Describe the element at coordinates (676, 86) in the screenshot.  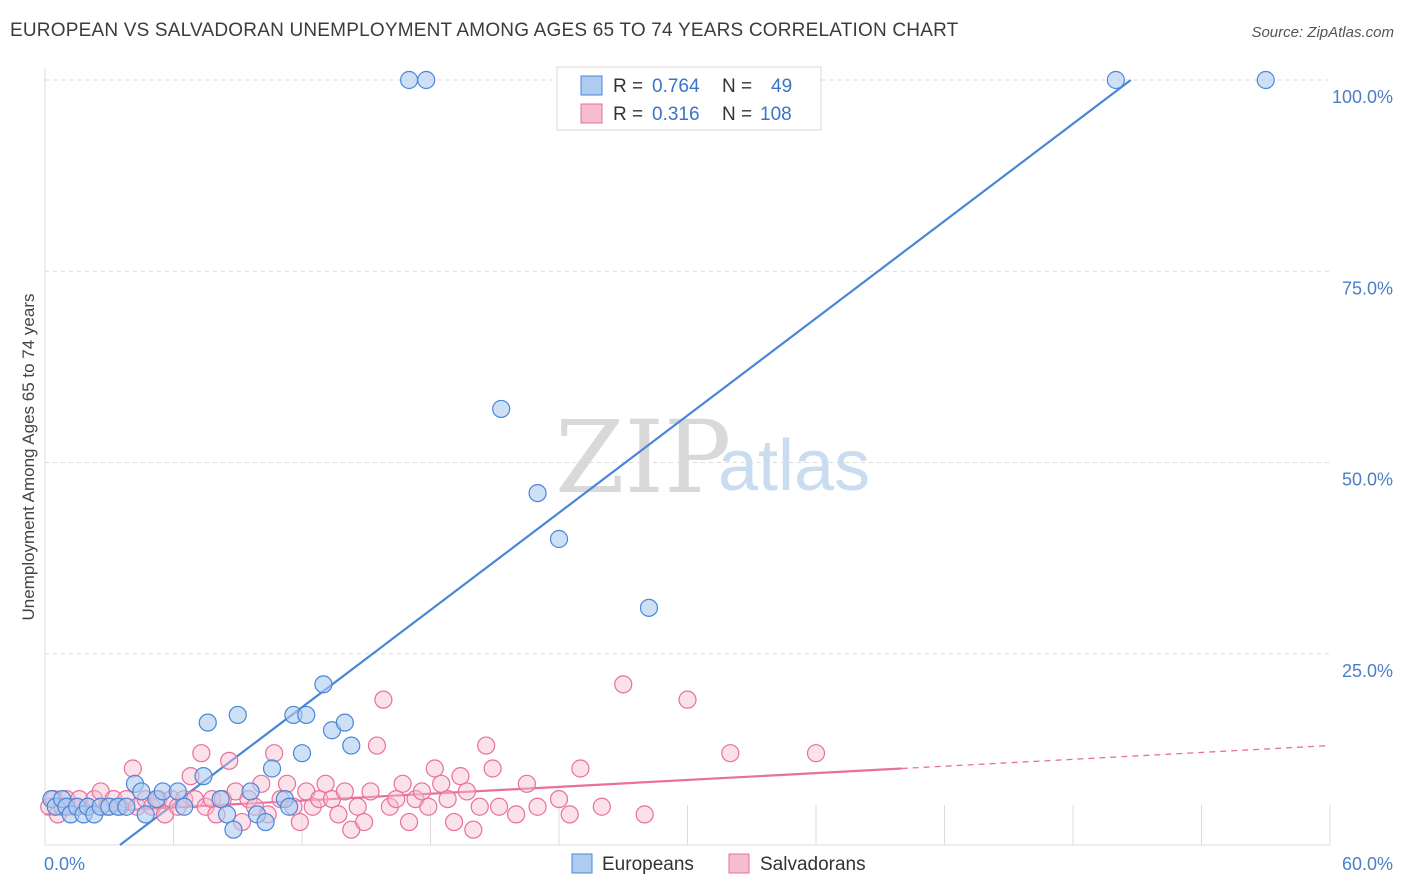
I see `legend-r-europeans: 0.764` at that location.